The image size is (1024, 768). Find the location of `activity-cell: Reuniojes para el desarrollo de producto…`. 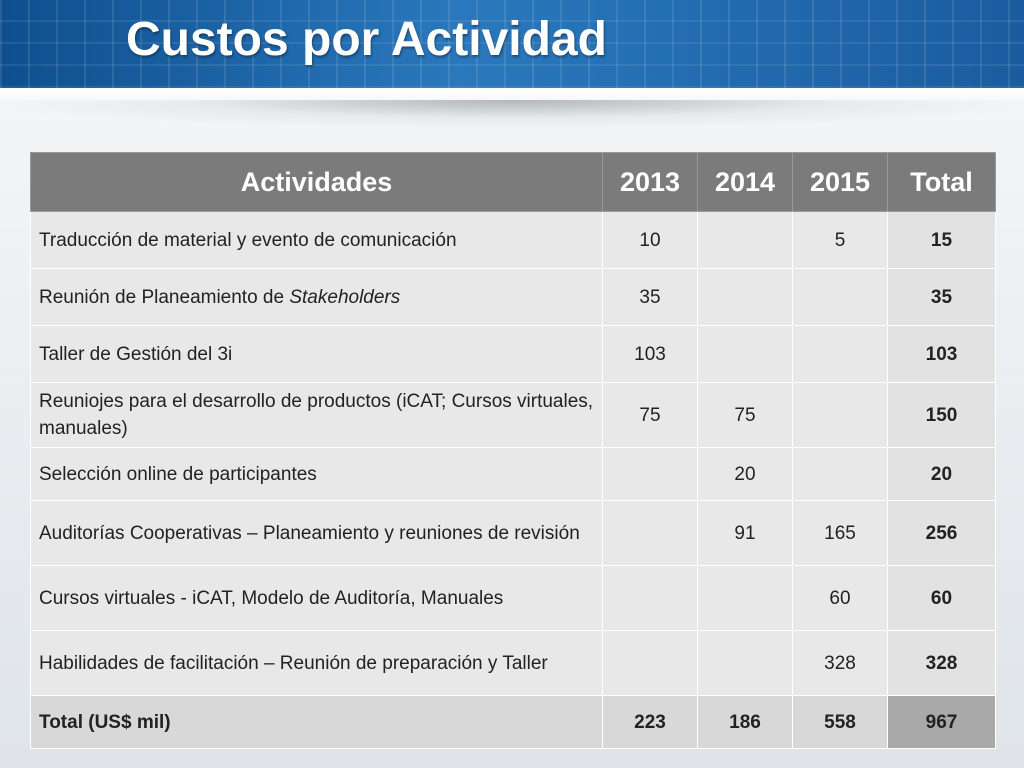

activity-cell: Reuniojes para el desarrollo de producto… is located at coordinates (316, 415).